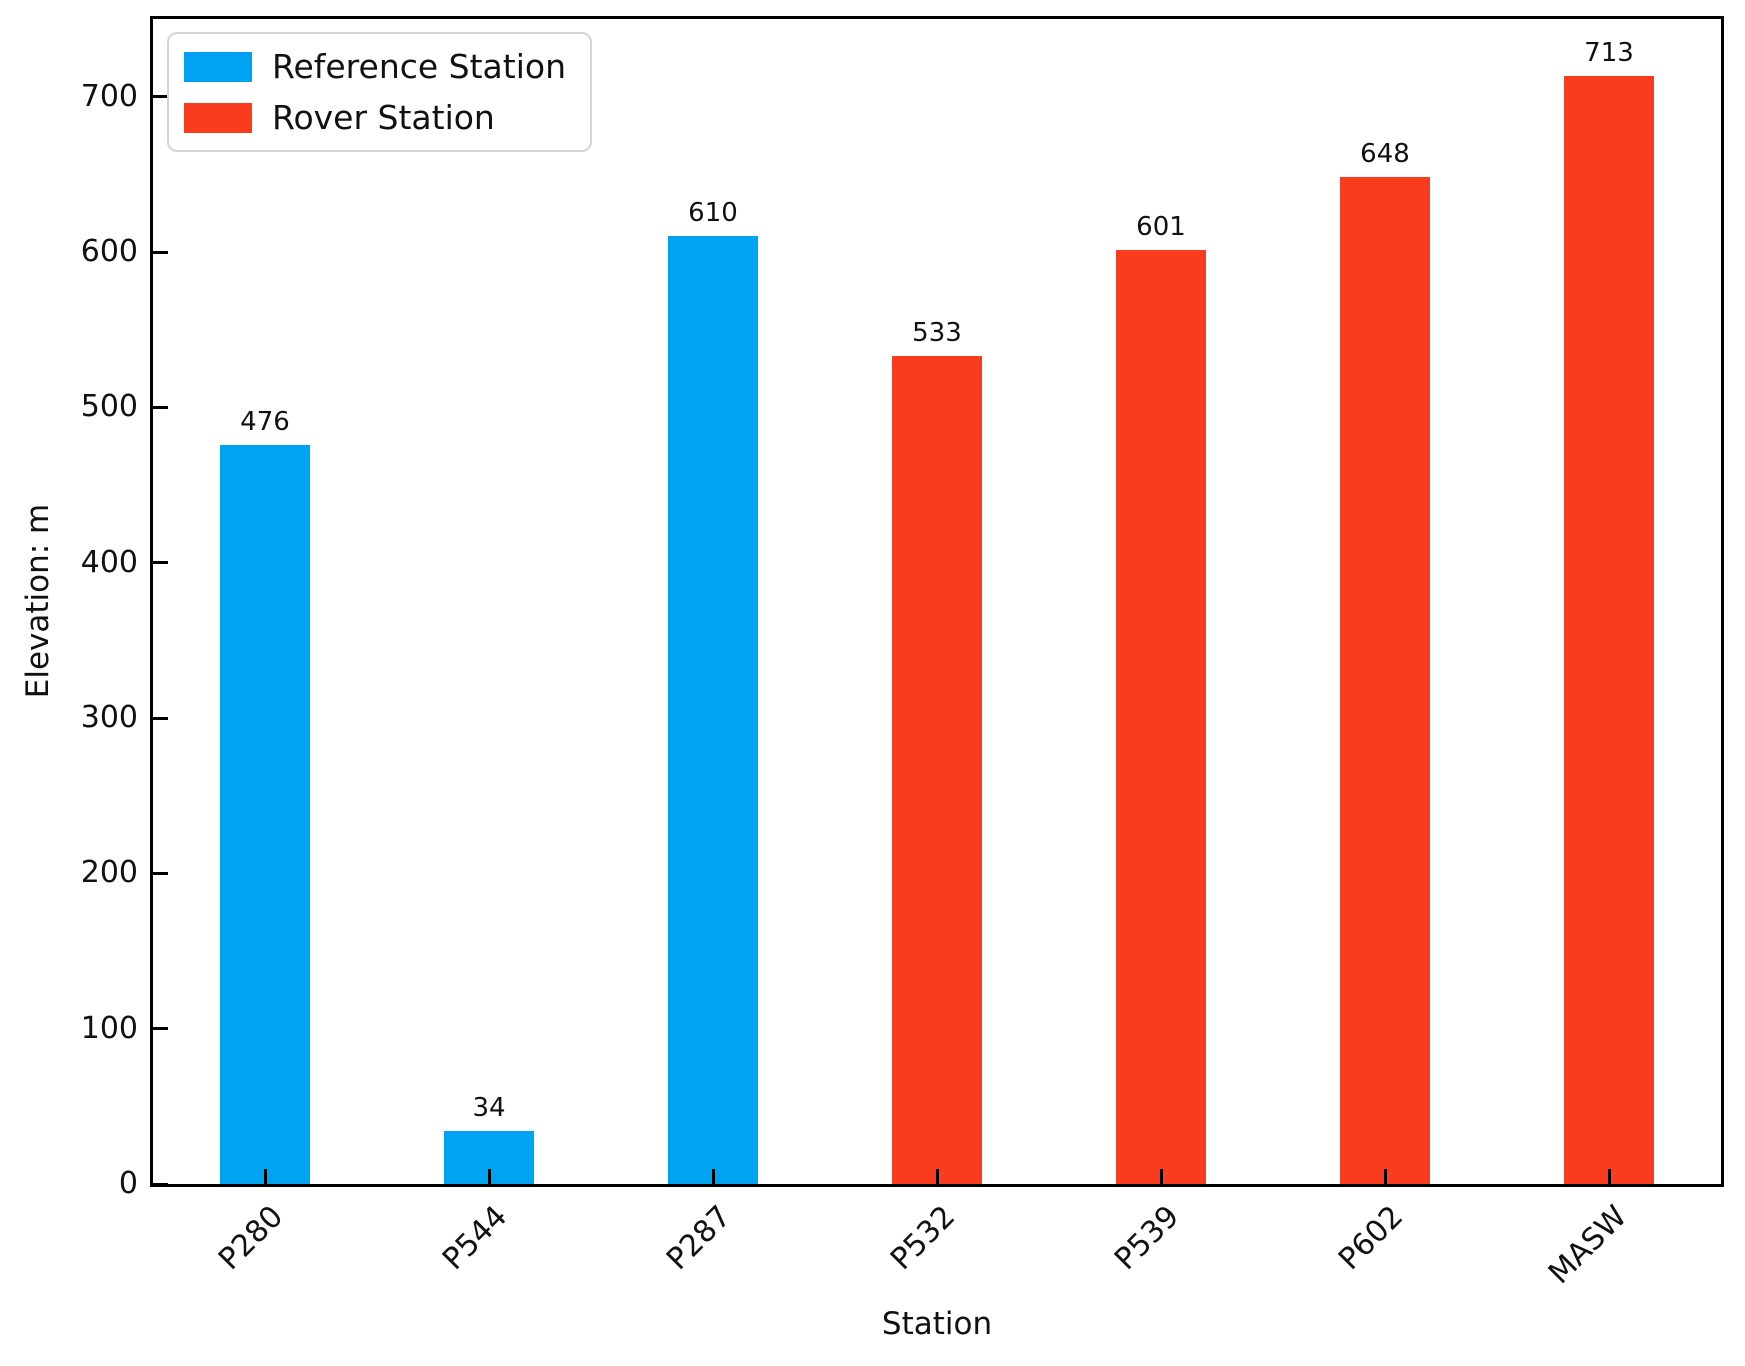  I want to click on bar-p280, so click(265, 814).